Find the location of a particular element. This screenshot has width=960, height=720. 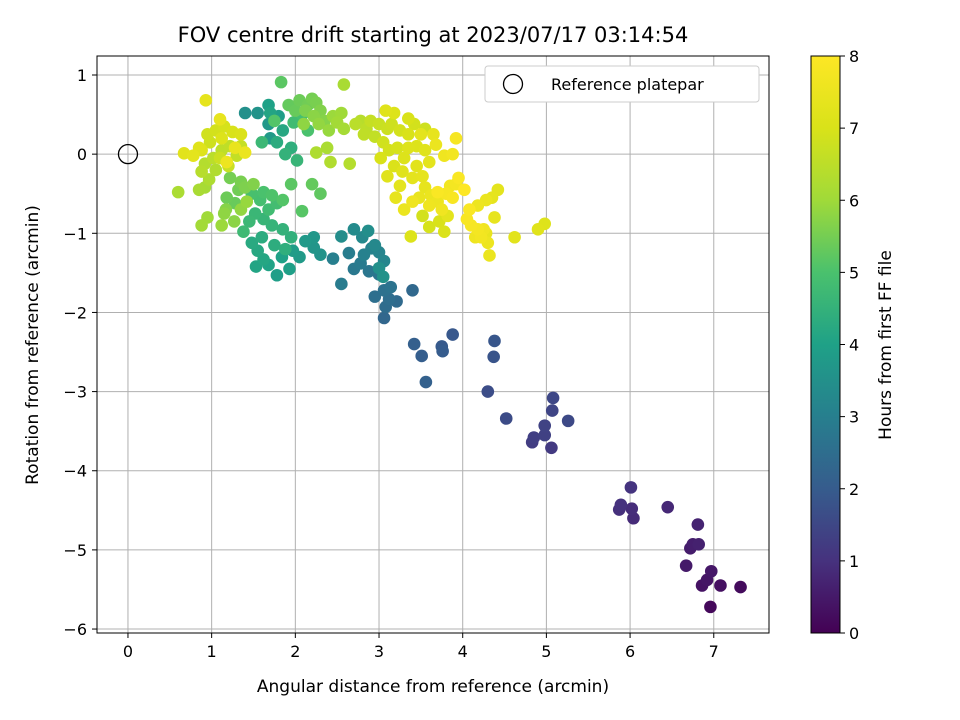

x-tick-label-2: 2 is located at coordinates (295, 651).